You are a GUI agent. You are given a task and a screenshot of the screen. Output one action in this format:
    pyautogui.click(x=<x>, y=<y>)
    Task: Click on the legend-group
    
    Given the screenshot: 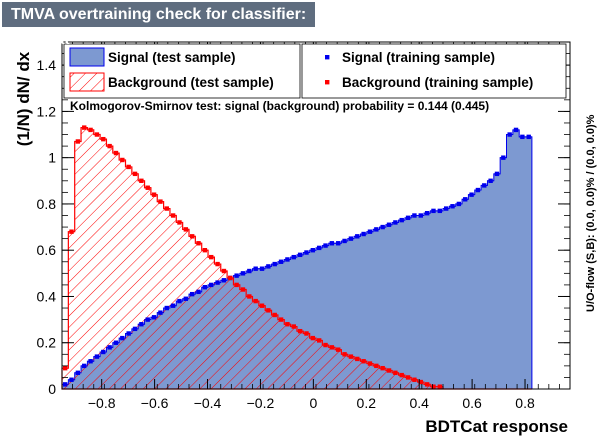 What is the action you would take?
    pyautogui.click(x=315, y=71)
    